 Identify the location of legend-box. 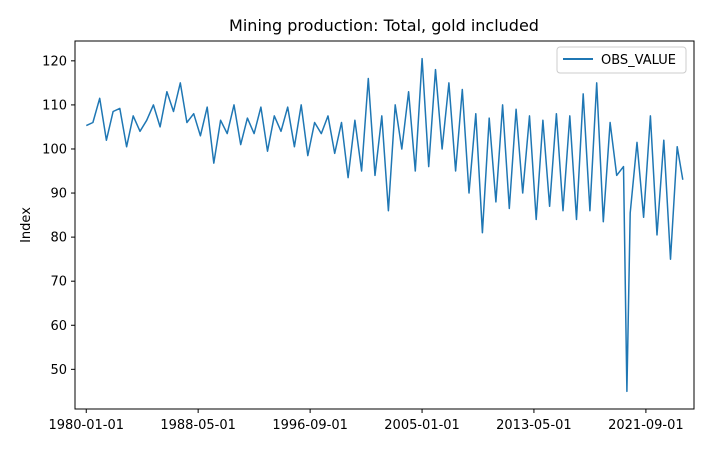
(621, 60).